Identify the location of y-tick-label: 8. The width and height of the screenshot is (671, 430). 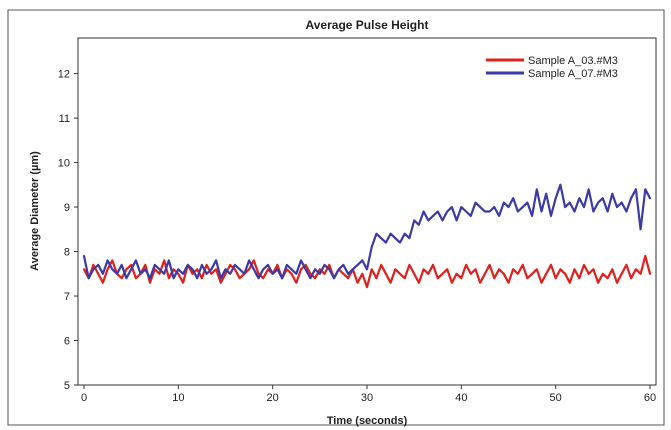
(67, 253).